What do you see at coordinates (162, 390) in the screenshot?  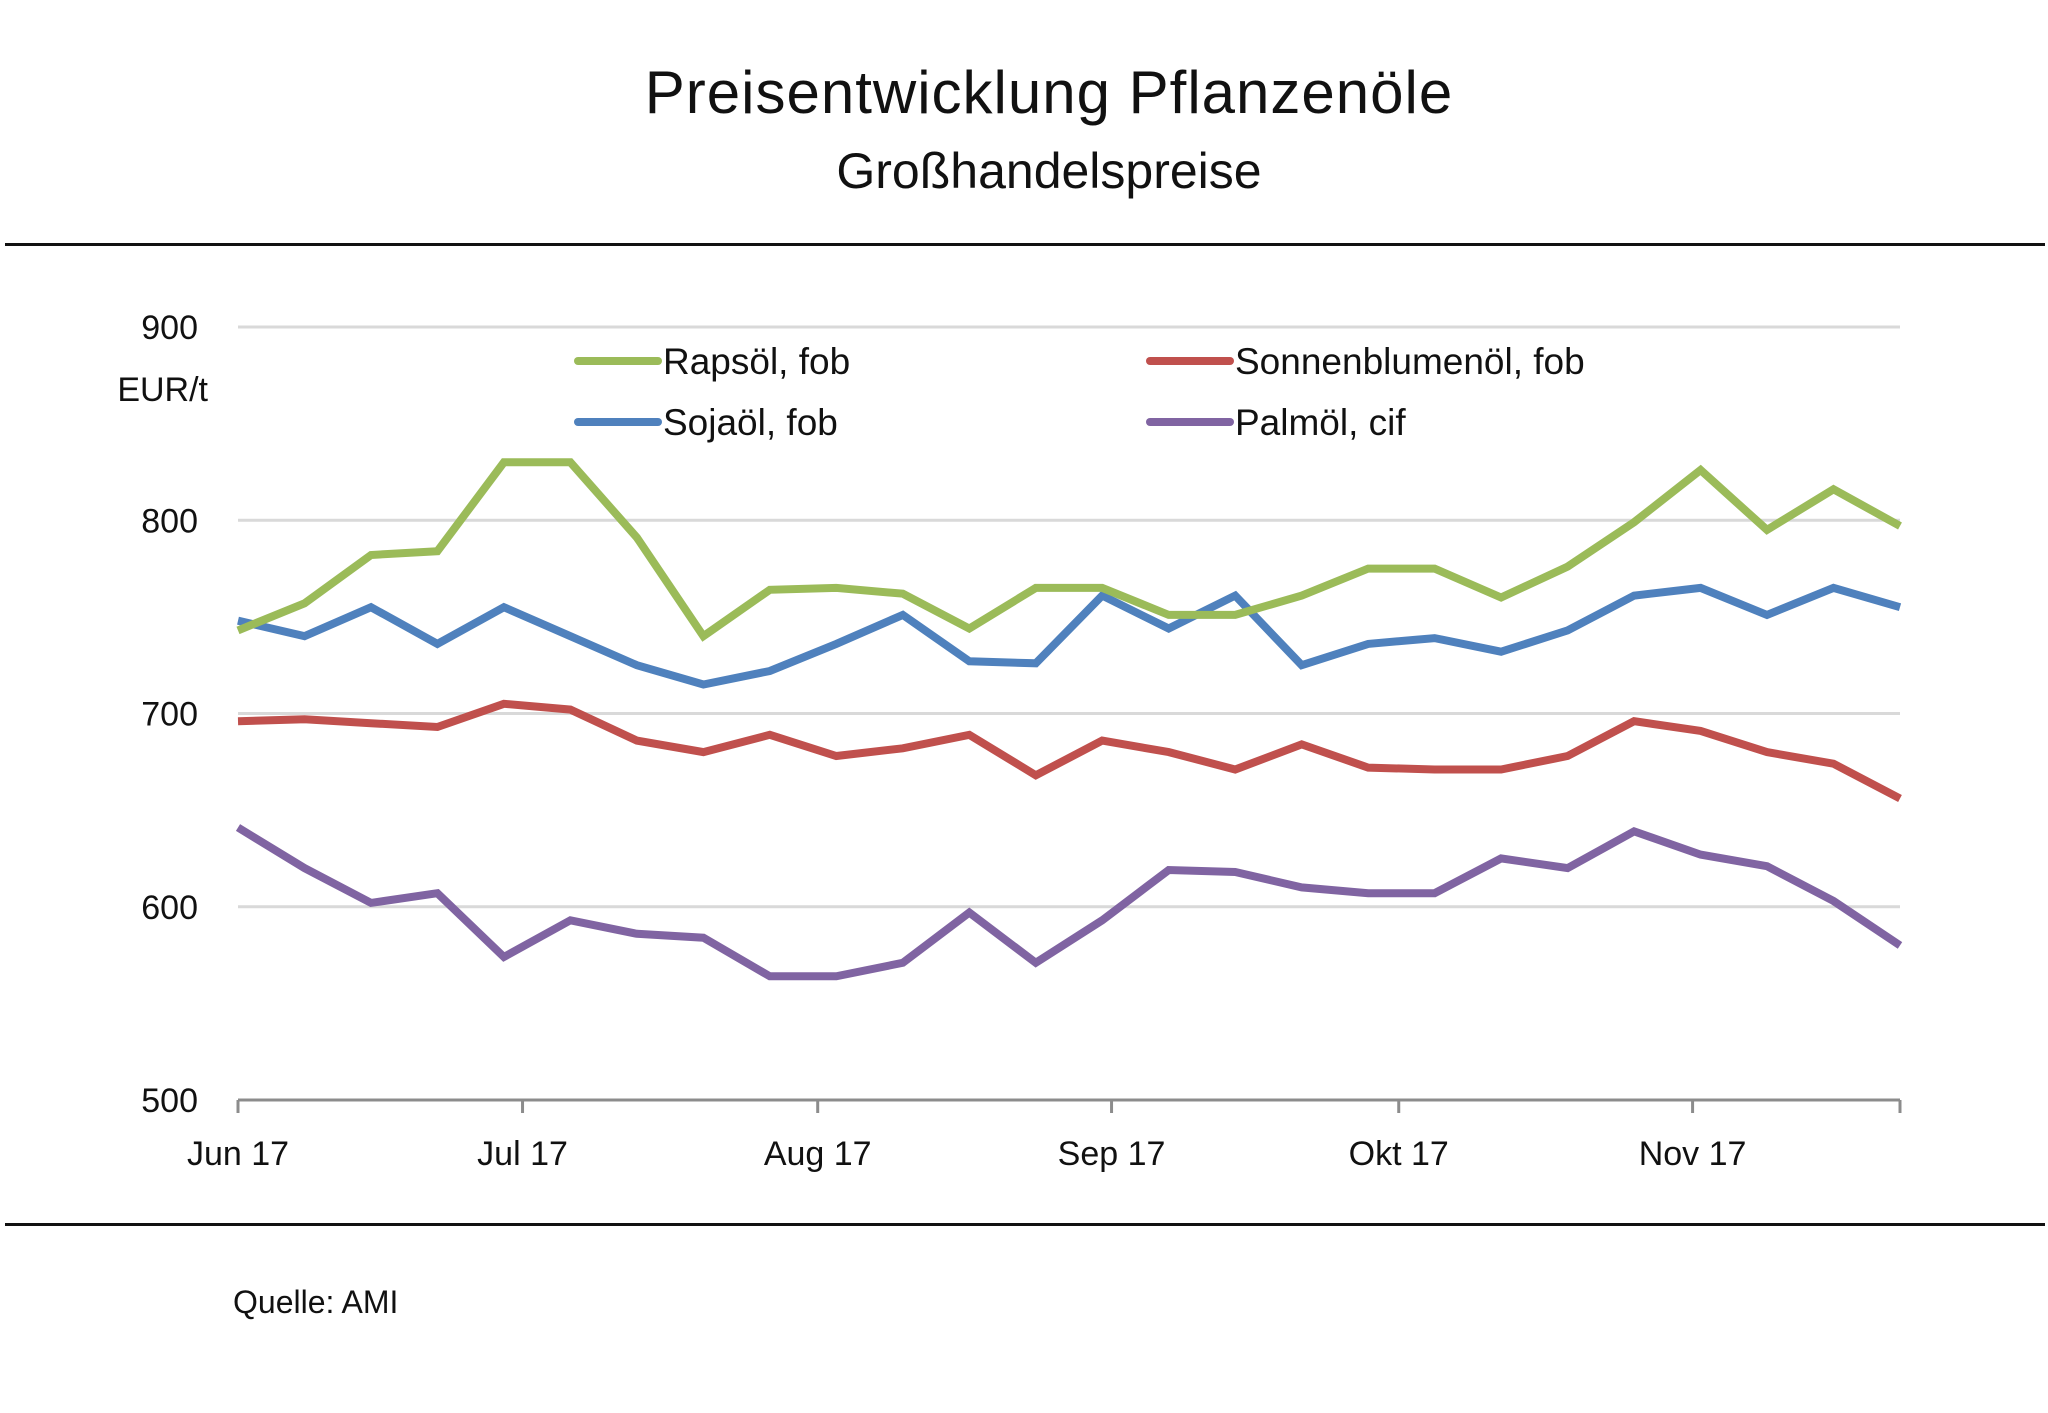 I see `y-axis-label: EUR/t` at bounding box center [162, 390].